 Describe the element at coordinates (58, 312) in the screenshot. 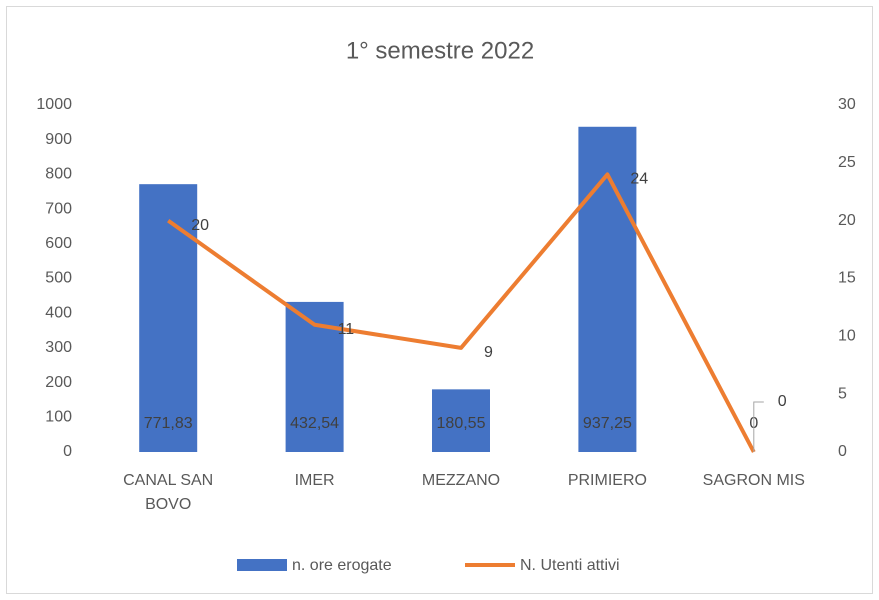

I see `y-tick-label: 400` at that location.